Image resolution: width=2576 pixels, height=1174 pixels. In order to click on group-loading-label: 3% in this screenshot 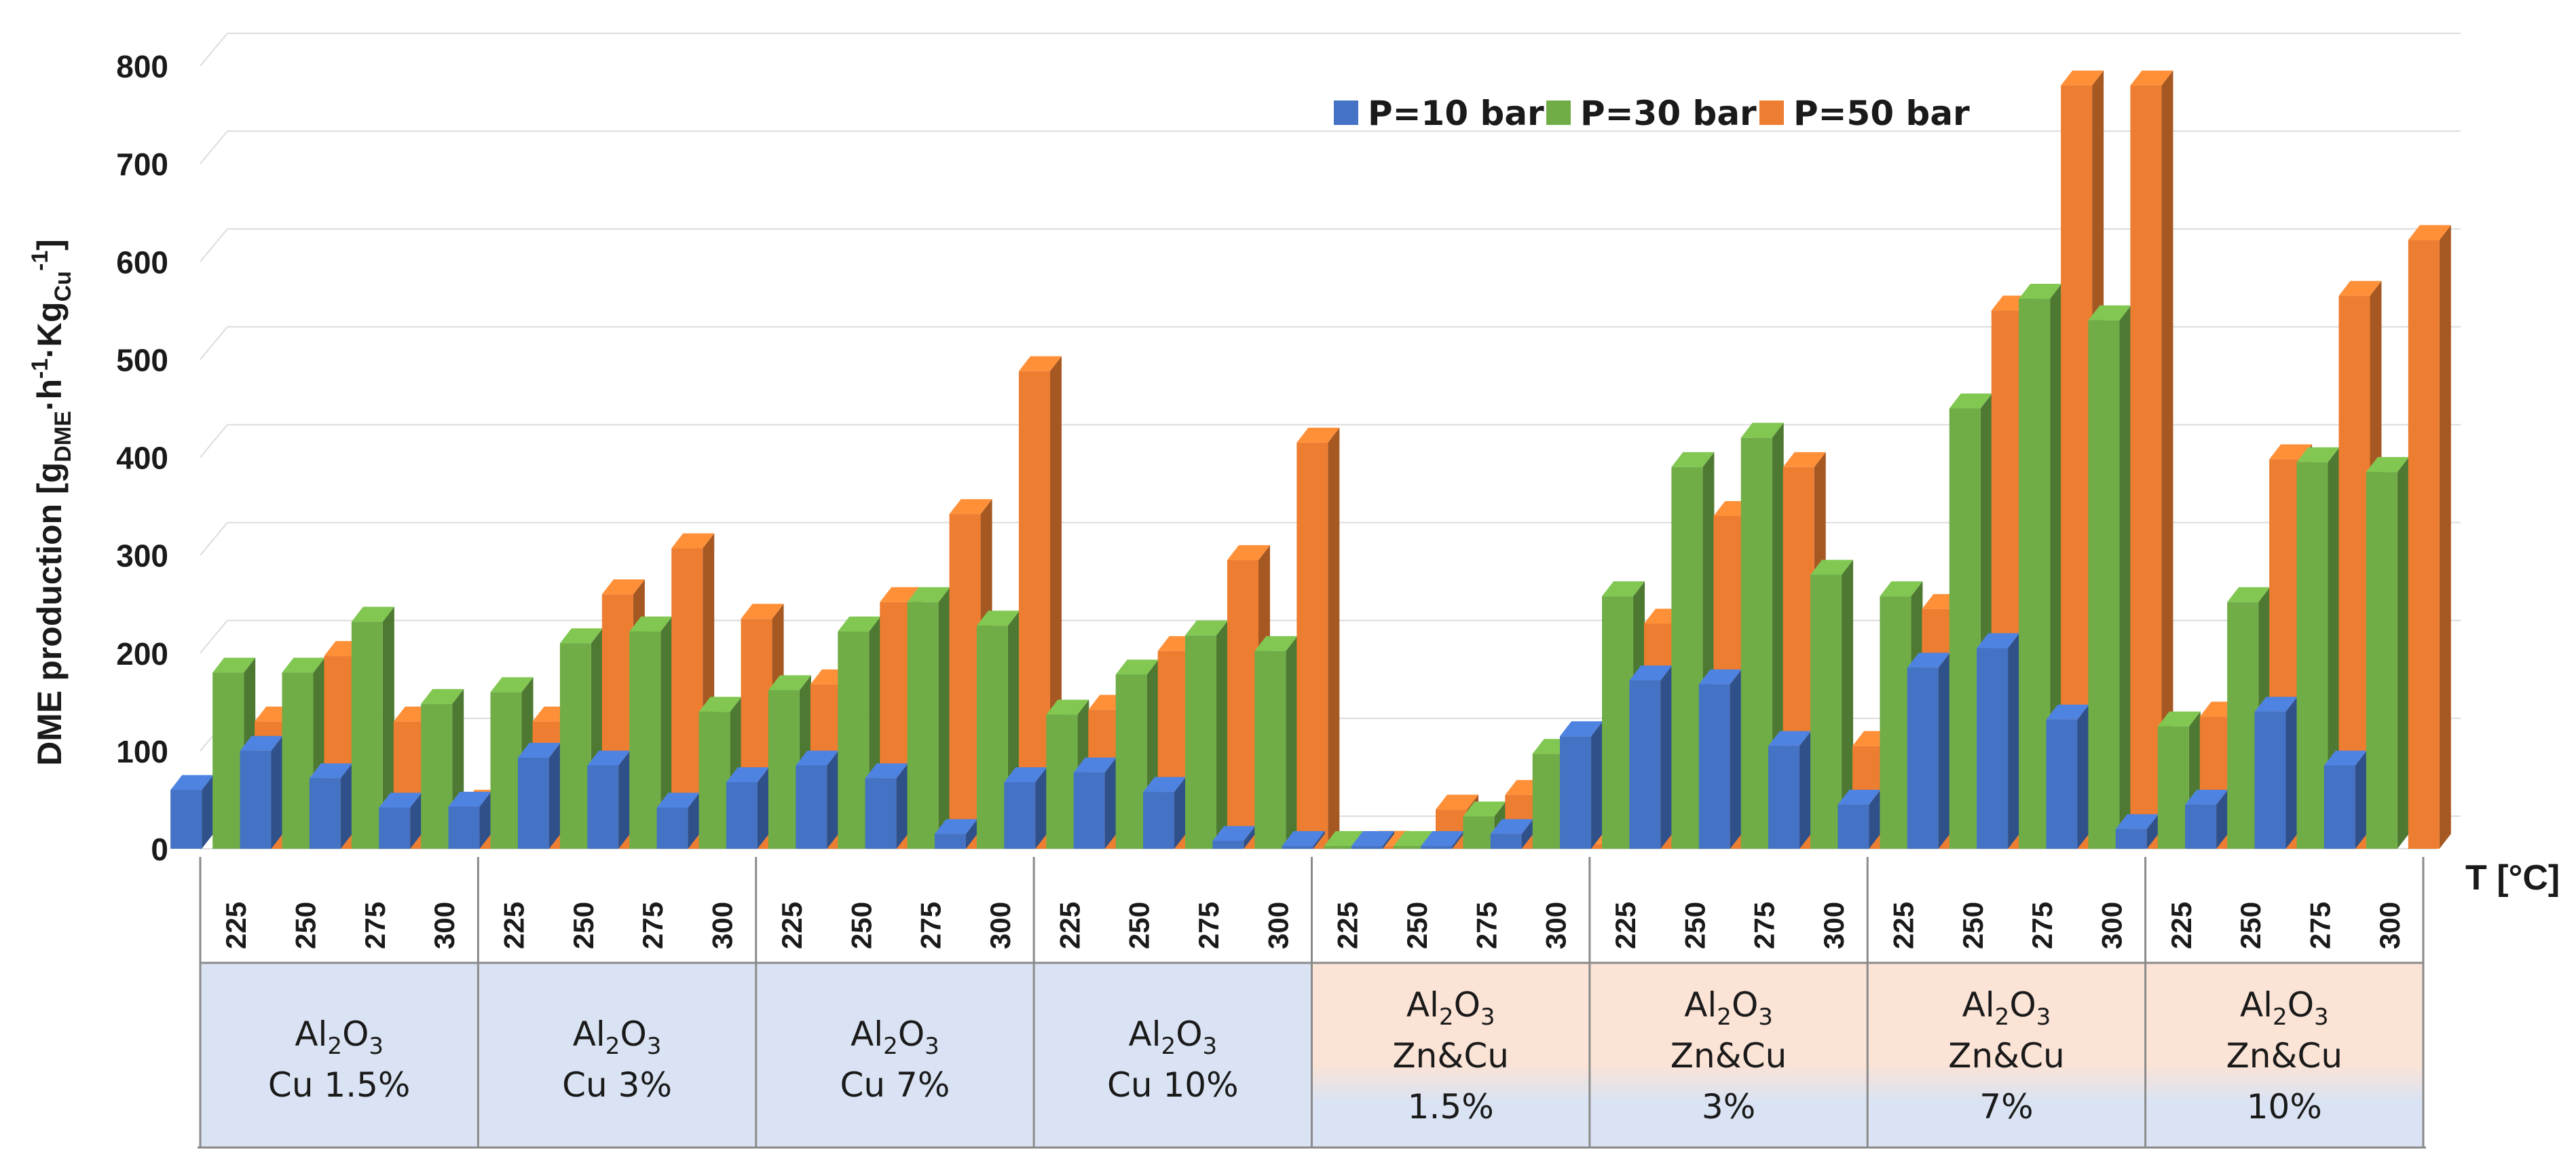, I will do `click(1729, 1106)`.